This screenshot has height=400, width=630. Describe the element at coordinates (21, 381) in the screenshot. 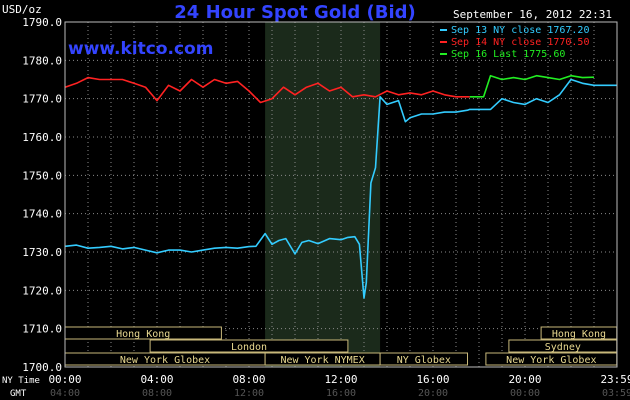

I see `ny-time-label: NY Time` at that location.